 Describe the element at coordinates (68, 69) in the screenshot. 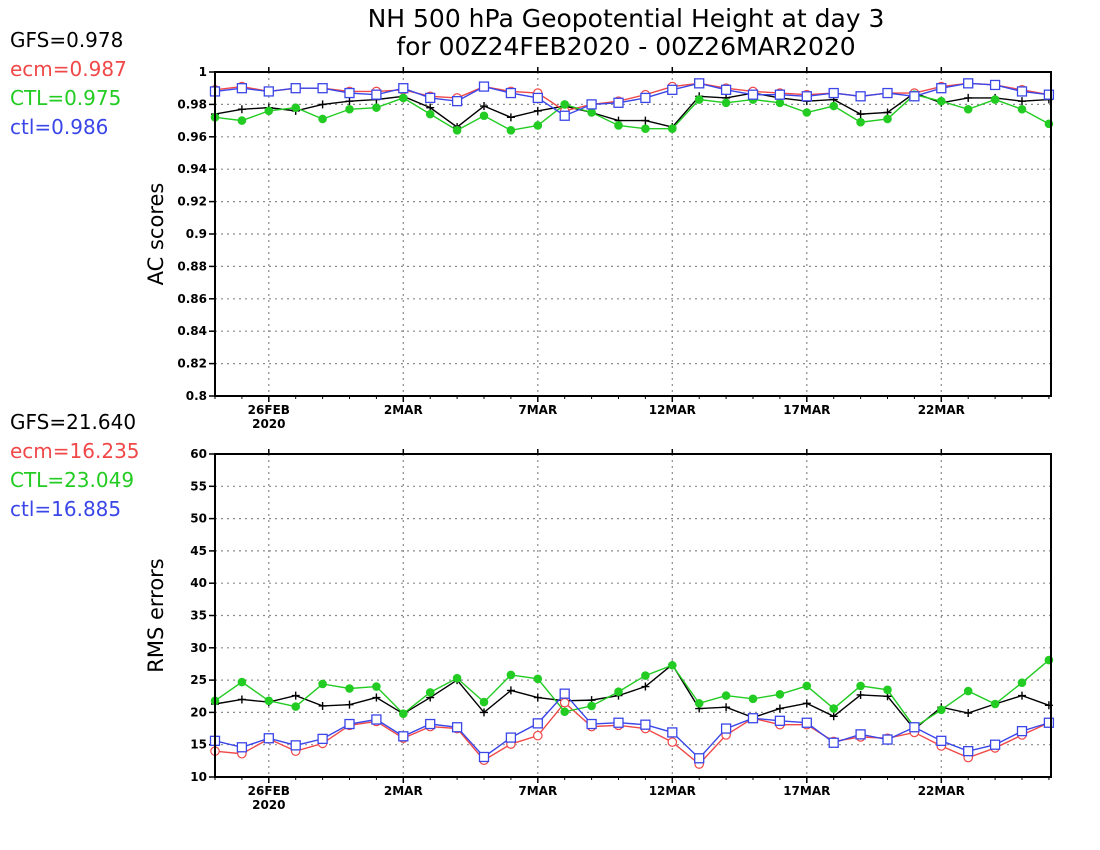

I see `score-label-ecm: ecm=0.987` at that location.